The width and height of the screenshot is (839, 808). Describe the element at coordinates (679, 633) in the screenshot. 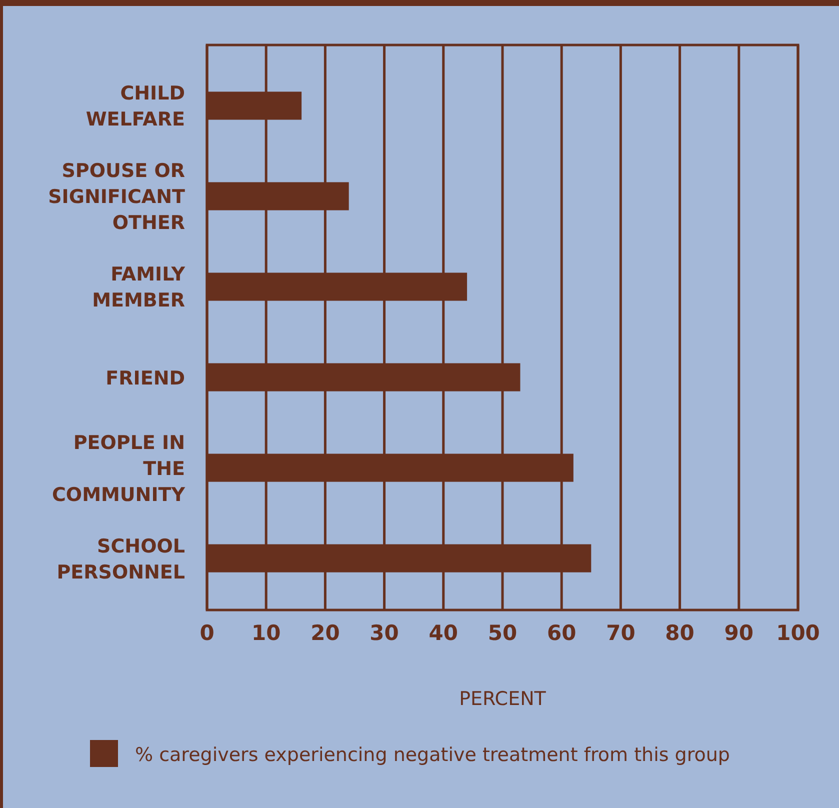

I see `x-tick-label: 80` at that location.